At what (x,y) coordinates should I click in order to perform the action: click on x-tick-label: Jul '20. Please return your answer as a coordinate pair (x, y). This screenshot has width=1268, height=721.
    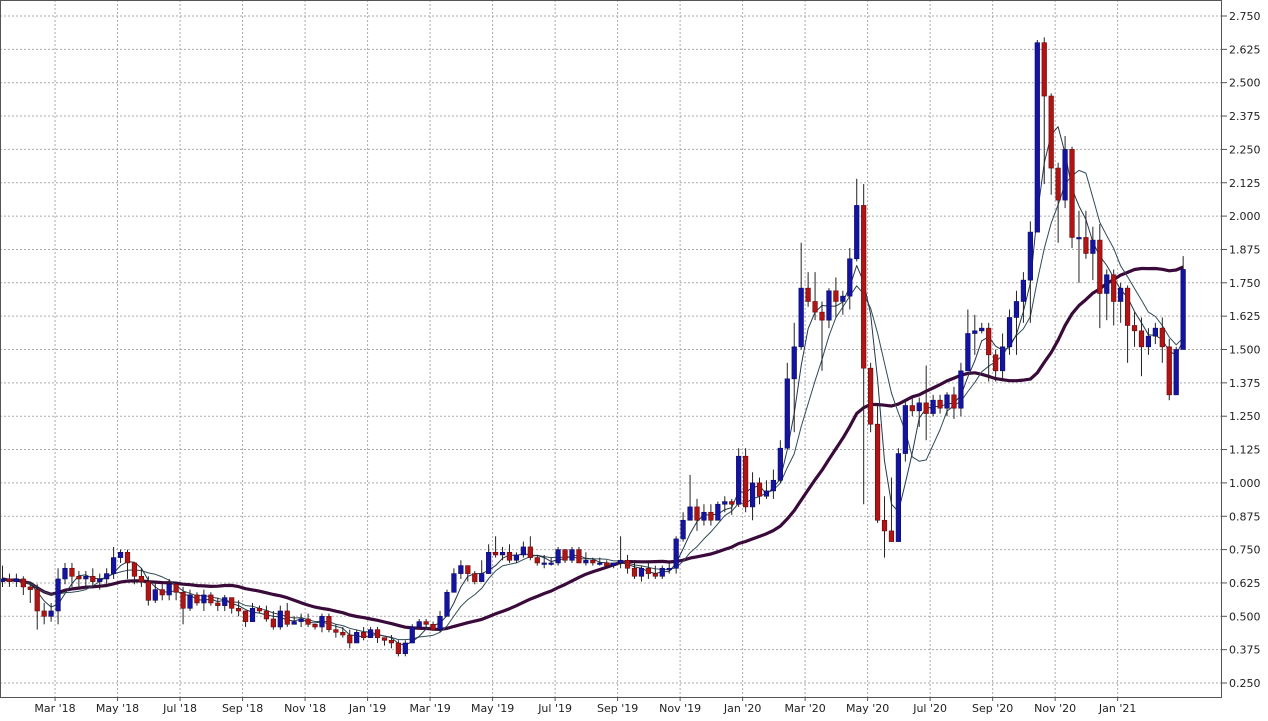
    Looking at the image, I should click on (929, 708).